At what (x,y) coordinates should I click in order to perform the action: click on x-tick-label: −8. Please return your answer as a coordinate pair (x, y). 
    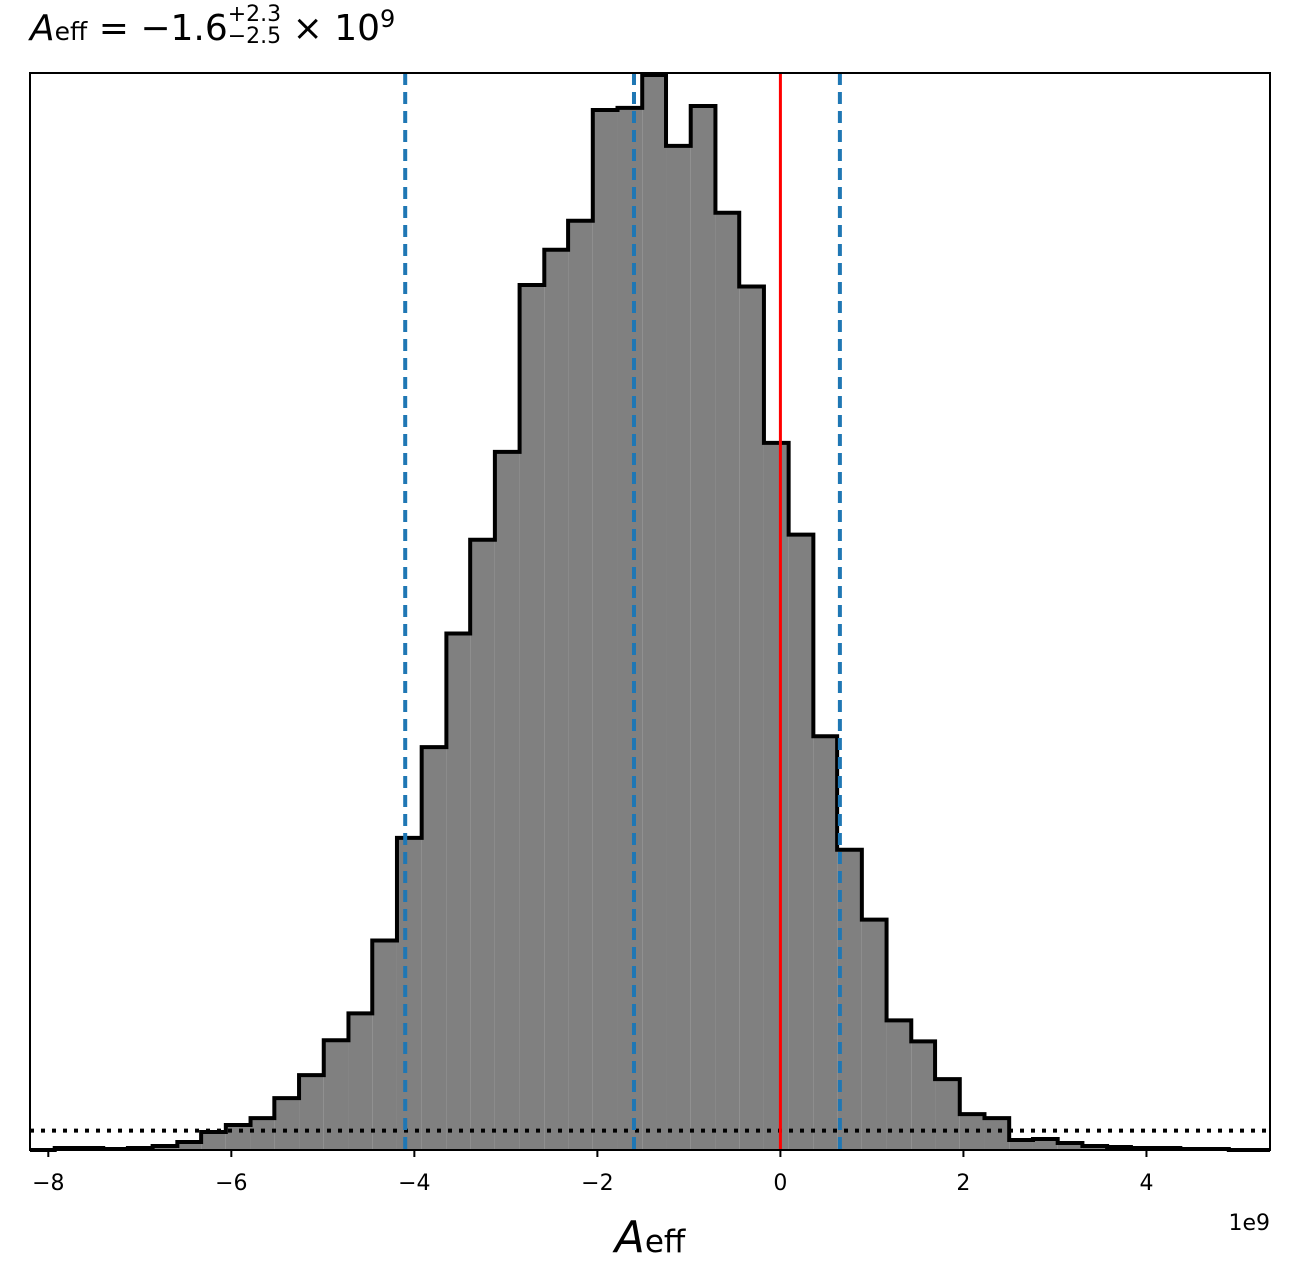
    Looking at the image, I should click on (48, 1183).